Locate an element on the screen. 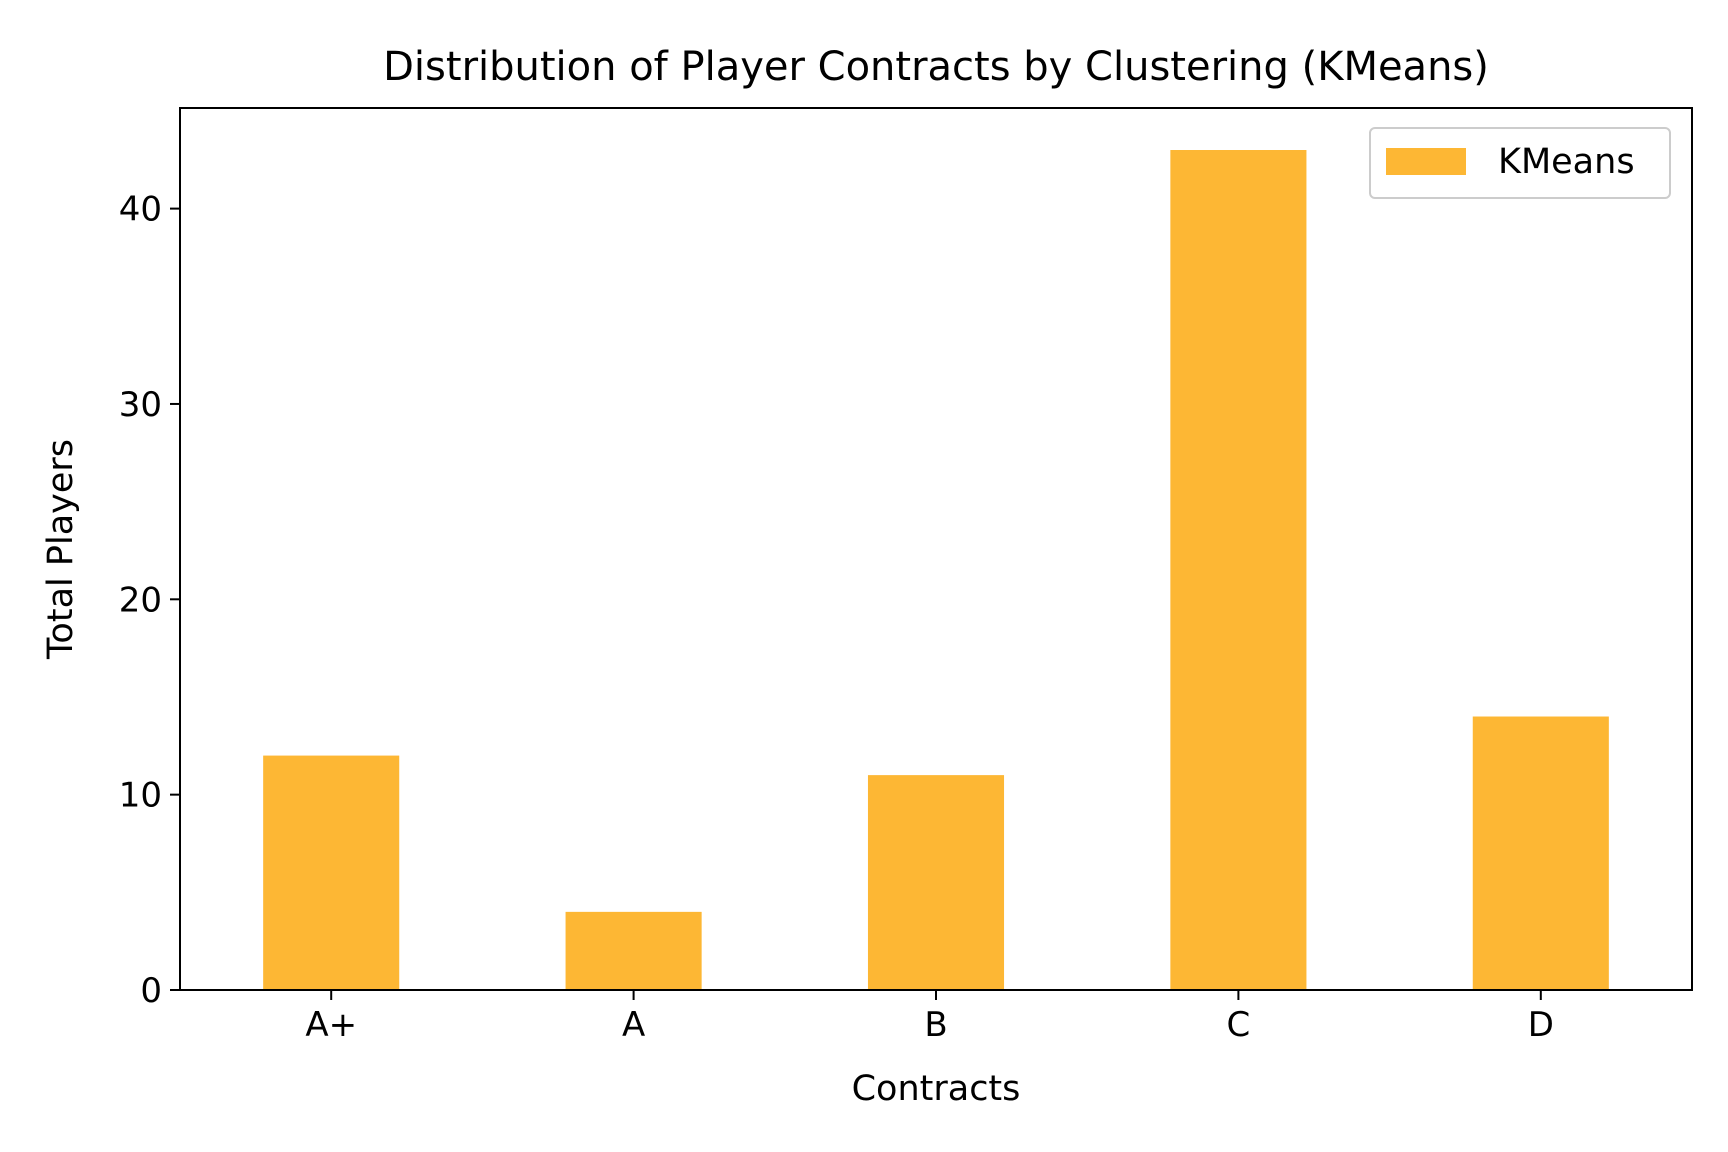  x-tick-label: D is located at coordinates (1541, 1025).